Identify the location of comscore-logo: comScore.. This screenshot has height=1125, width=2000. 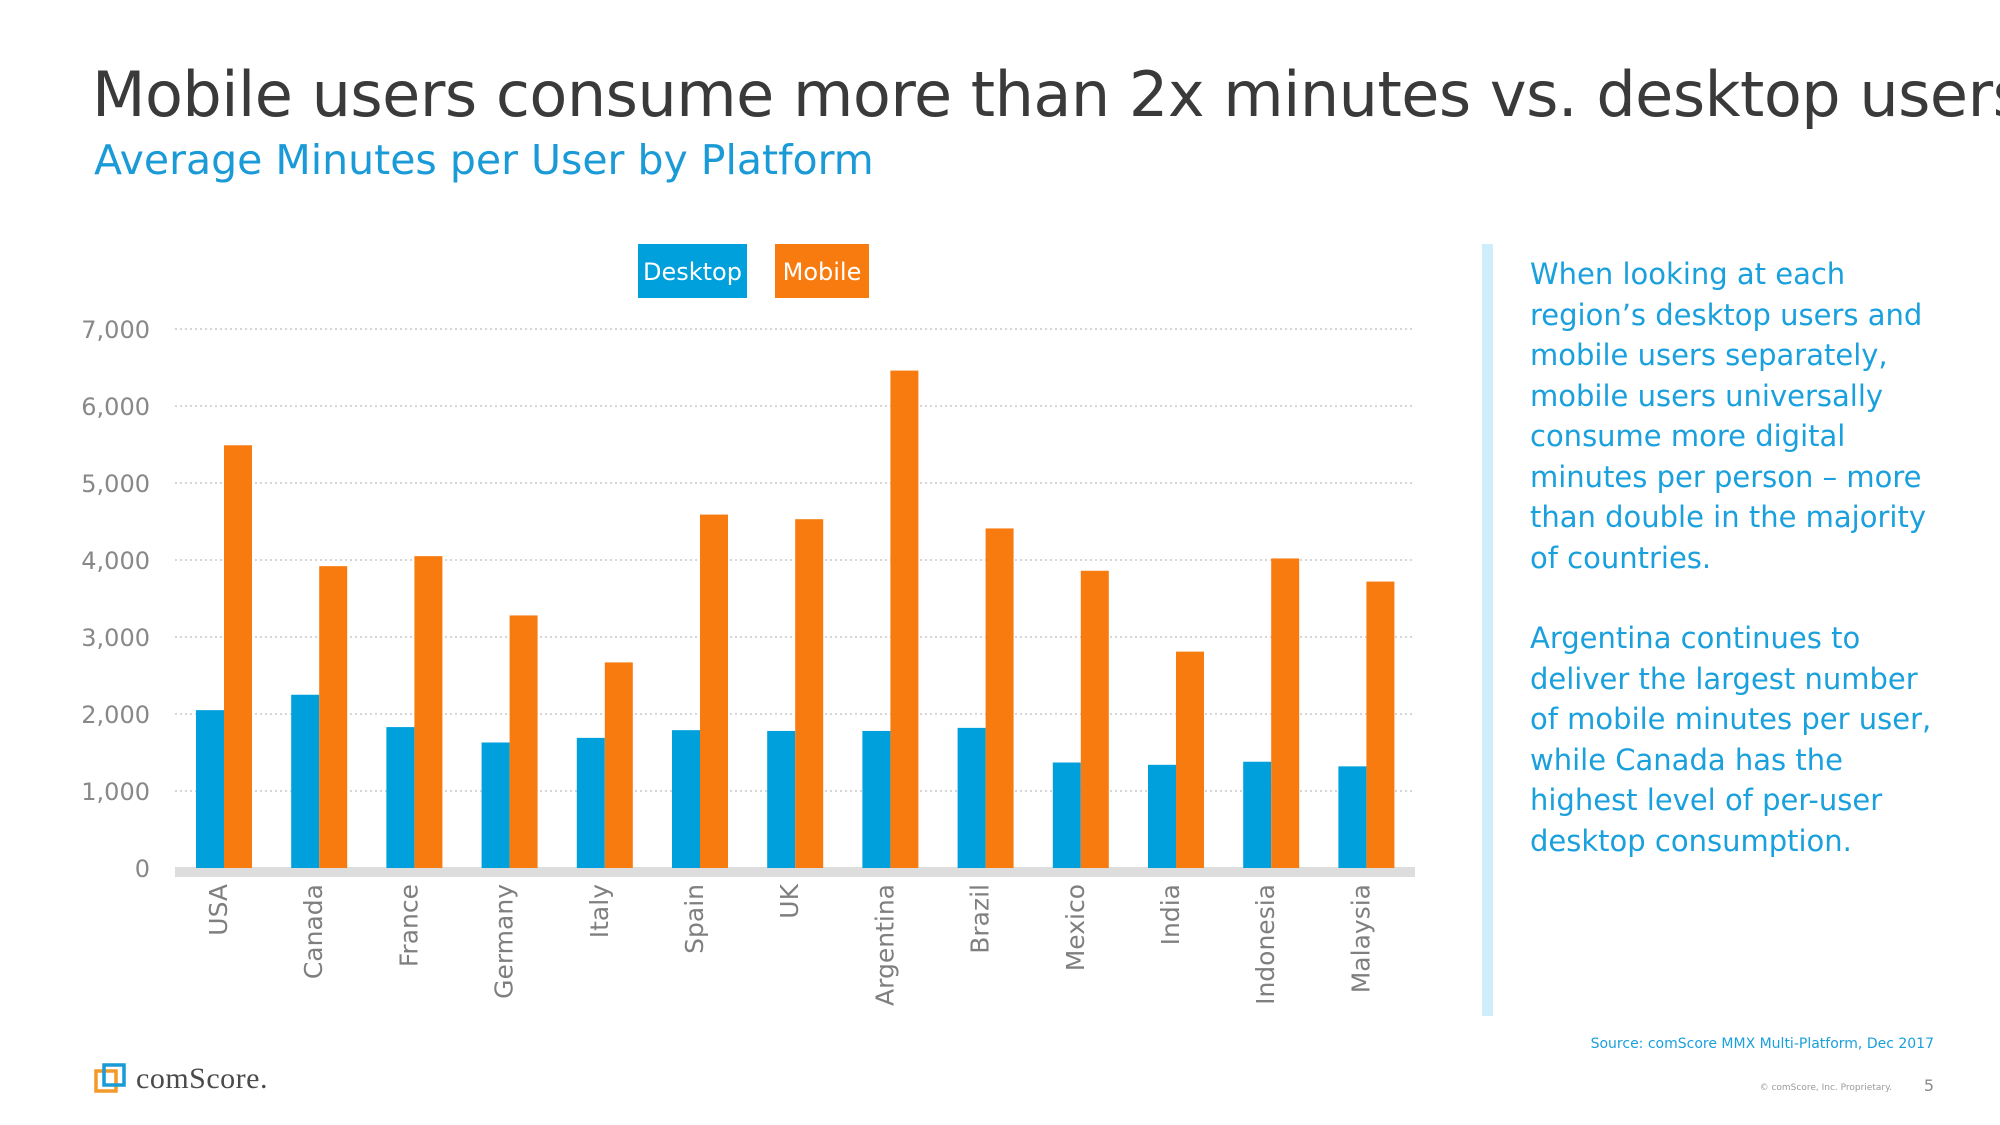
(181, 1079).